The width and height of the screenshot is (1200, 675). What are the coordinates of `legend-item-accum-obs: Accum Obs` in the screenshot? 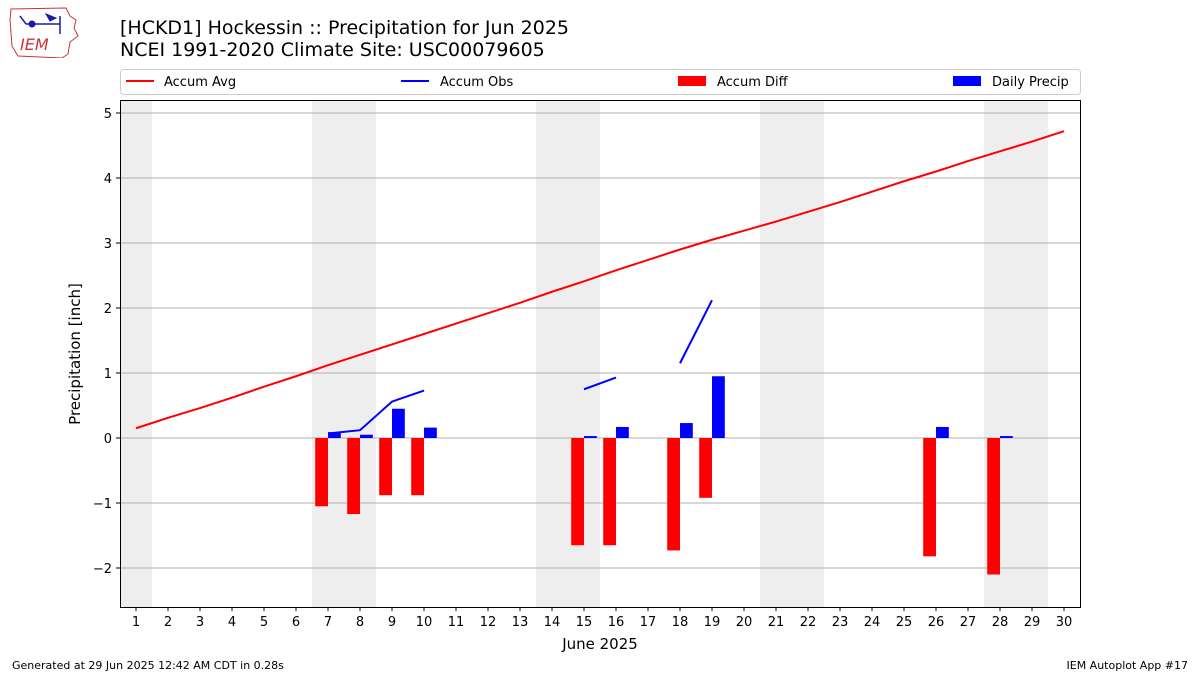 It's located at (457, 82).